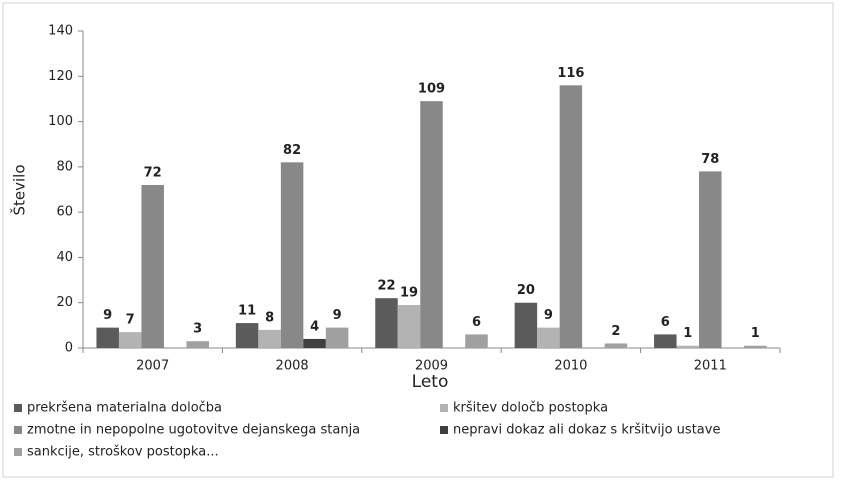  Describe the element at coordinates (60, 121) in the screenshot. I see `y-tick-label: 100` at that location.